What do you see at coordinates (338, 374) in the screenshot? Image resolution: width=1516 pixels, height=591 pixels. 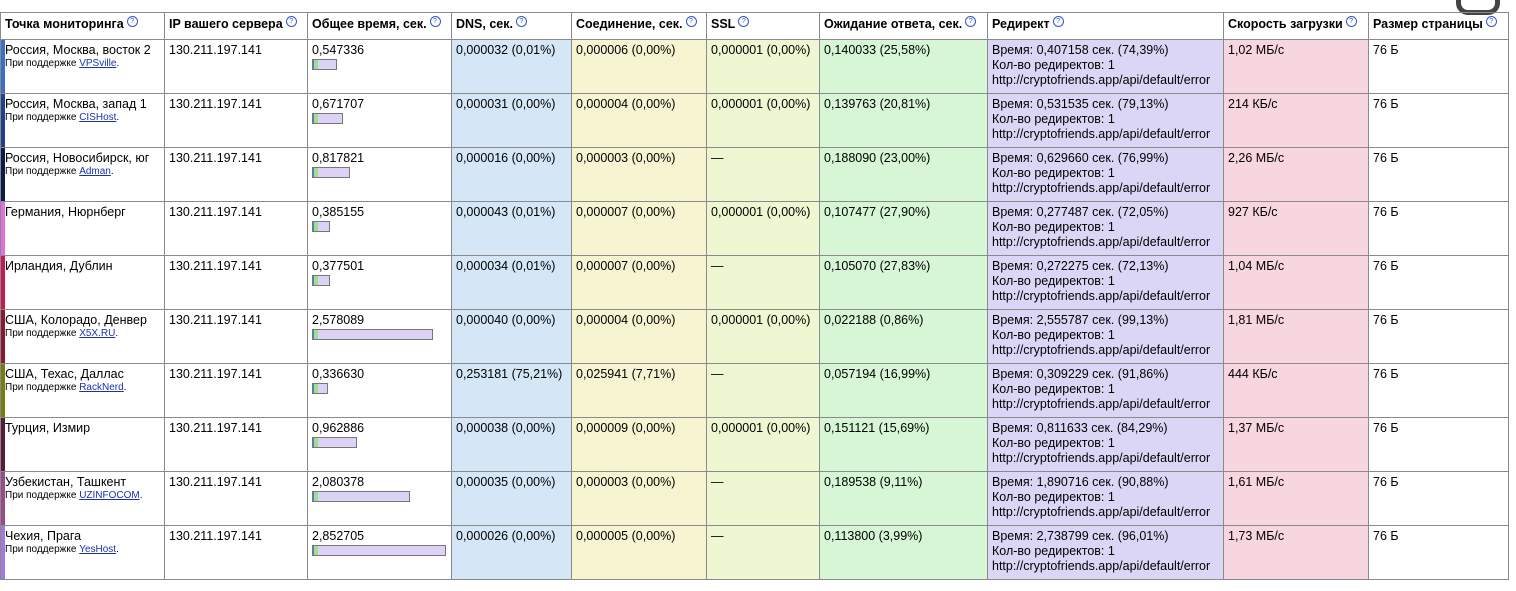 I see `total-time-value: 0,336630` at bounding box center [338, 374].